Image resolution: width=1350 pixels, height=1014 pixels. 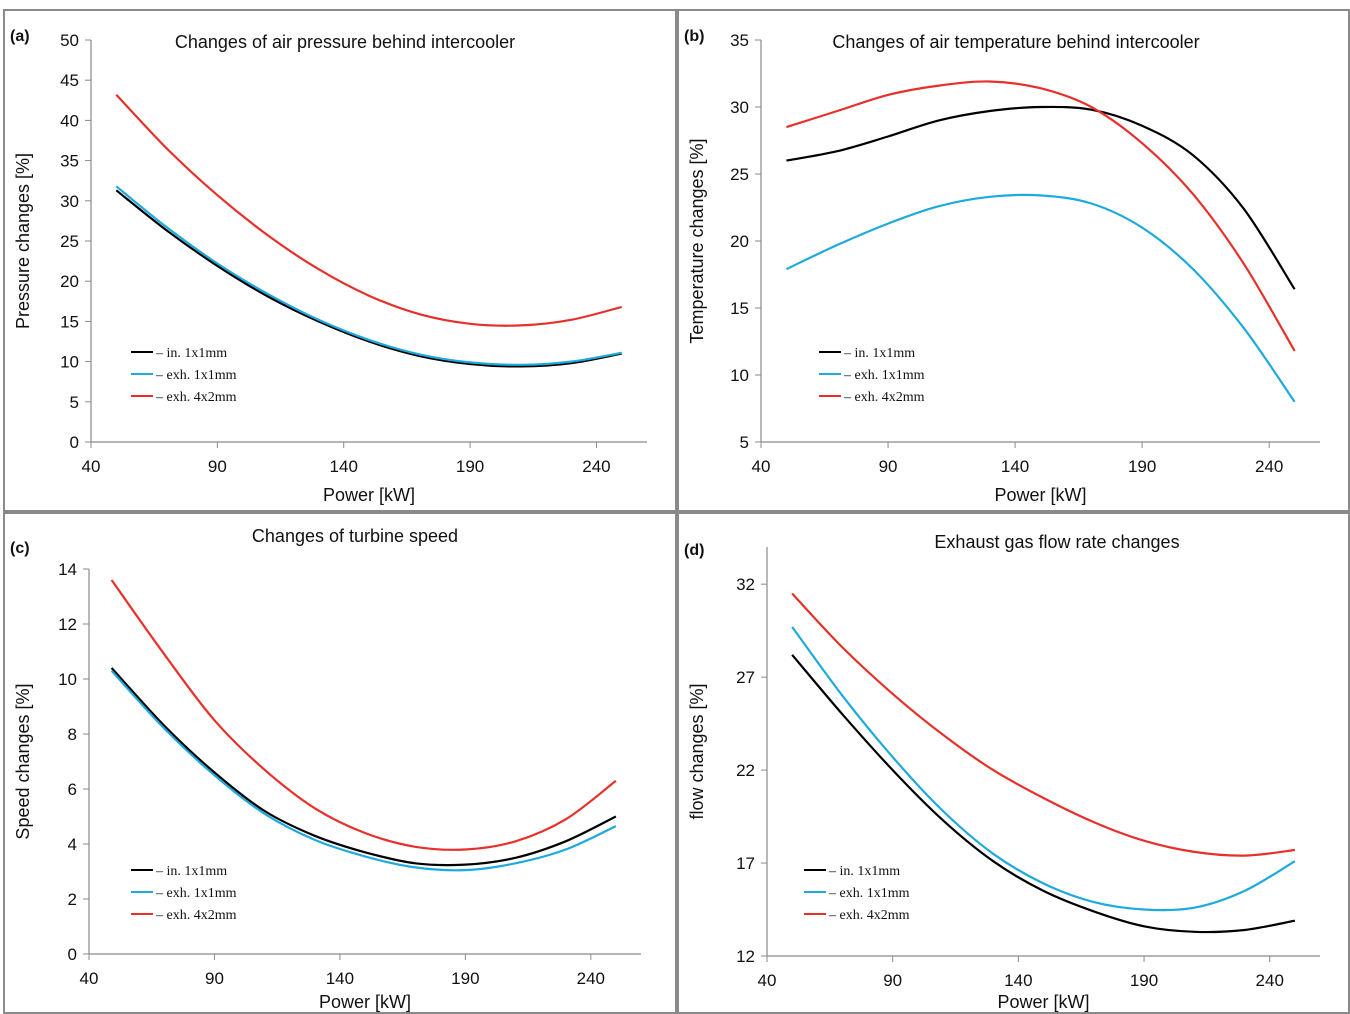 What do you see at coordinates (69, 120) in the screenshot?
I see `y-tick-label: 40` at bounding box center [69, 120].